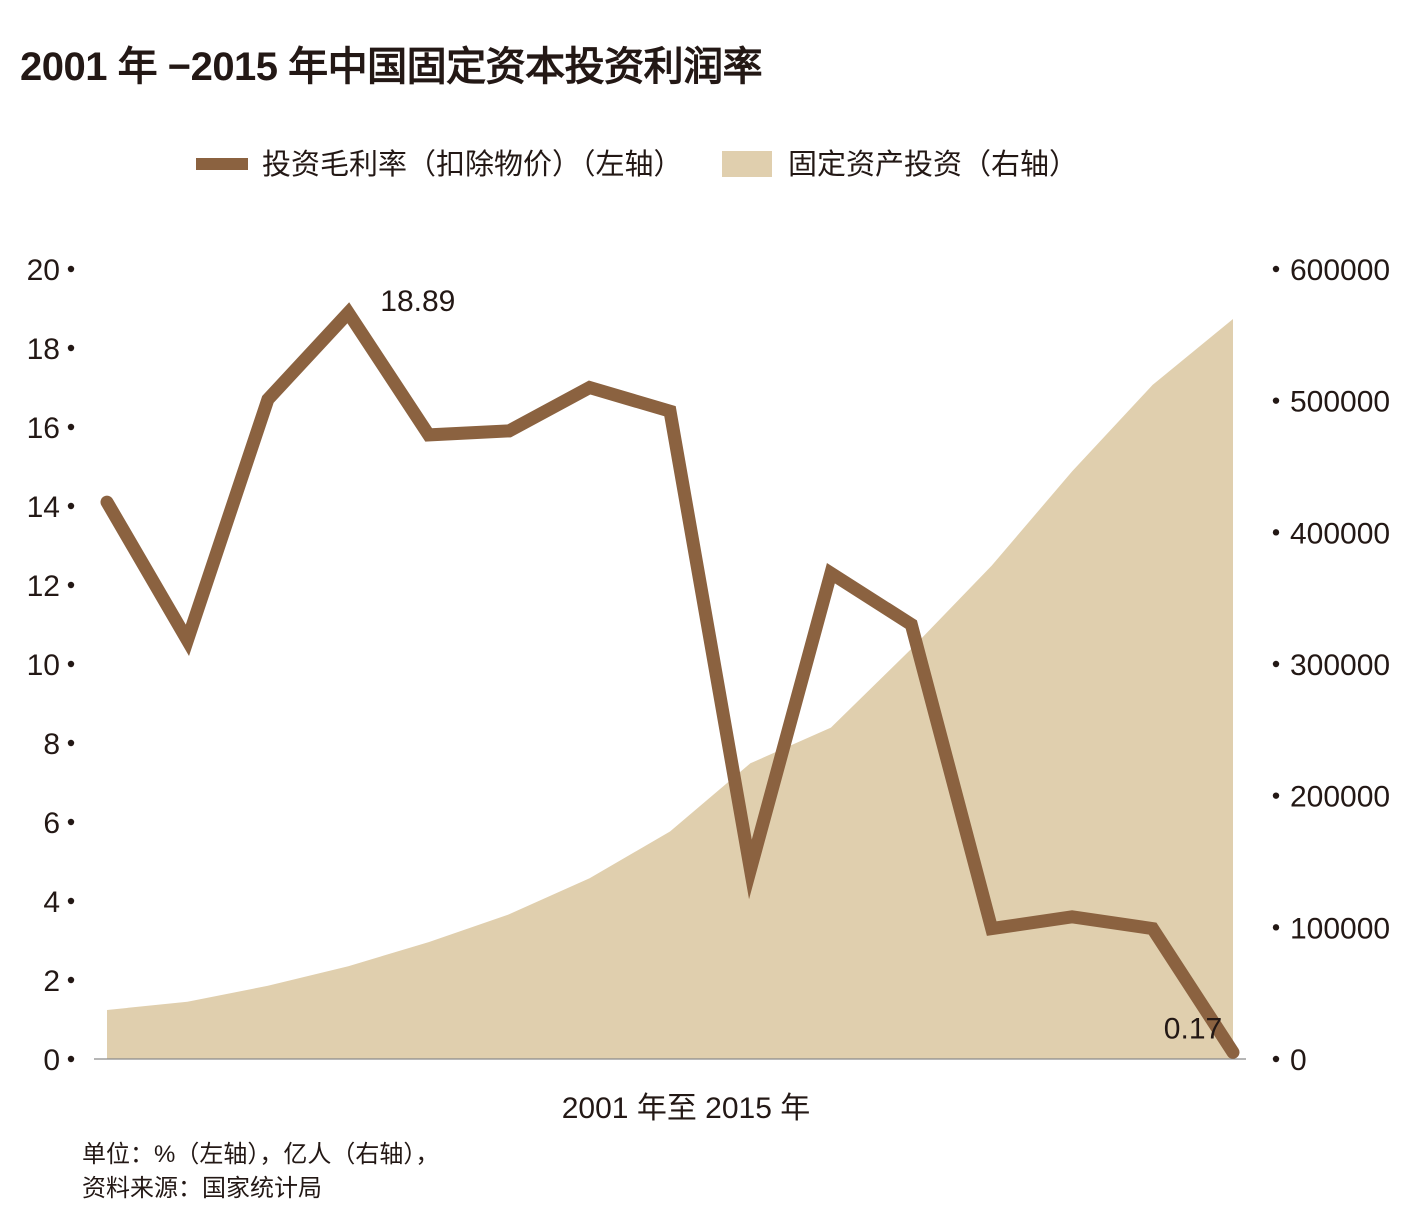  Describe the element at coordinates (1340, 797) in the screenshot. I see `right-tick-label: 200000` at that location.